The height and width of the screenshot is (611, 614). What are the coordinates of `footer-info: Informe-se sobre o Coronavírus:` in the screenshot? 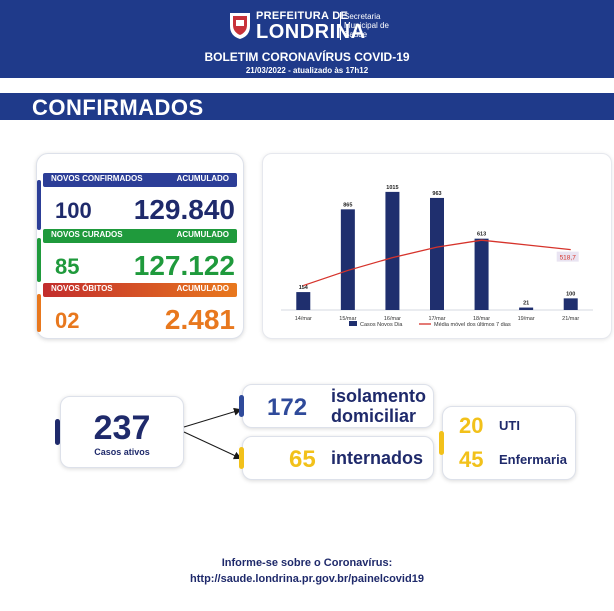 It's located at (307, 563).